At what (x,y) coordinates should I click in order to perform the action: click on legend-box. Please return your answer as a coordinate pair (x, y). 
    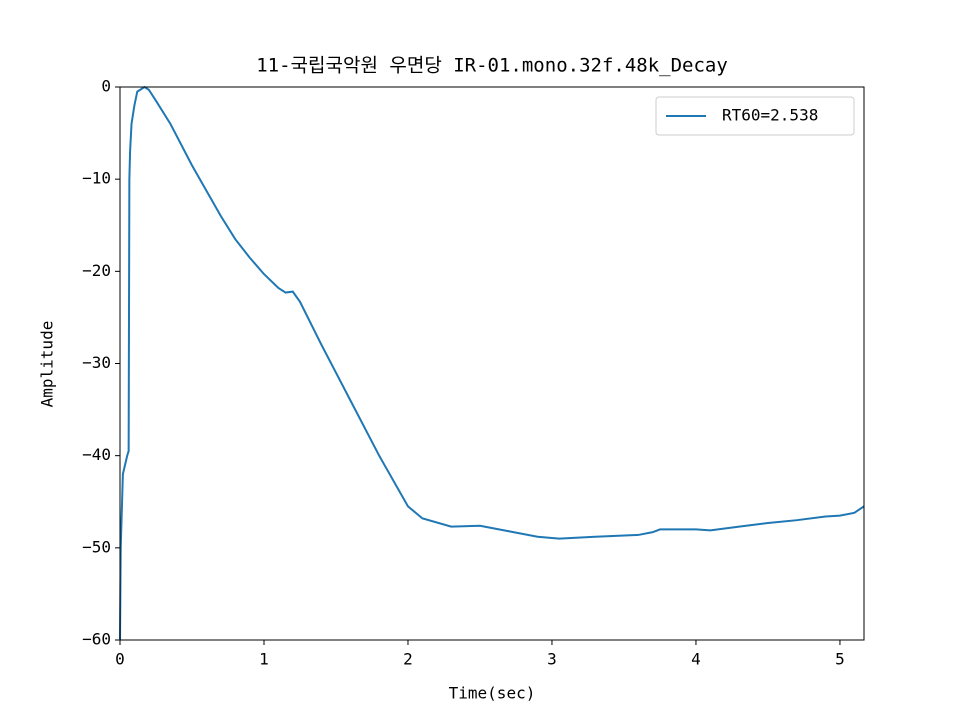
    Looking at the image, I should click on (755, 116).